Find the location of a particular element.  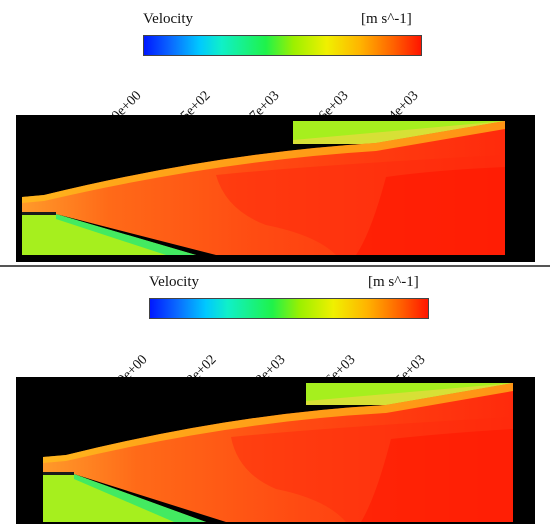

panel-divider is located at coordinates (275, 266).